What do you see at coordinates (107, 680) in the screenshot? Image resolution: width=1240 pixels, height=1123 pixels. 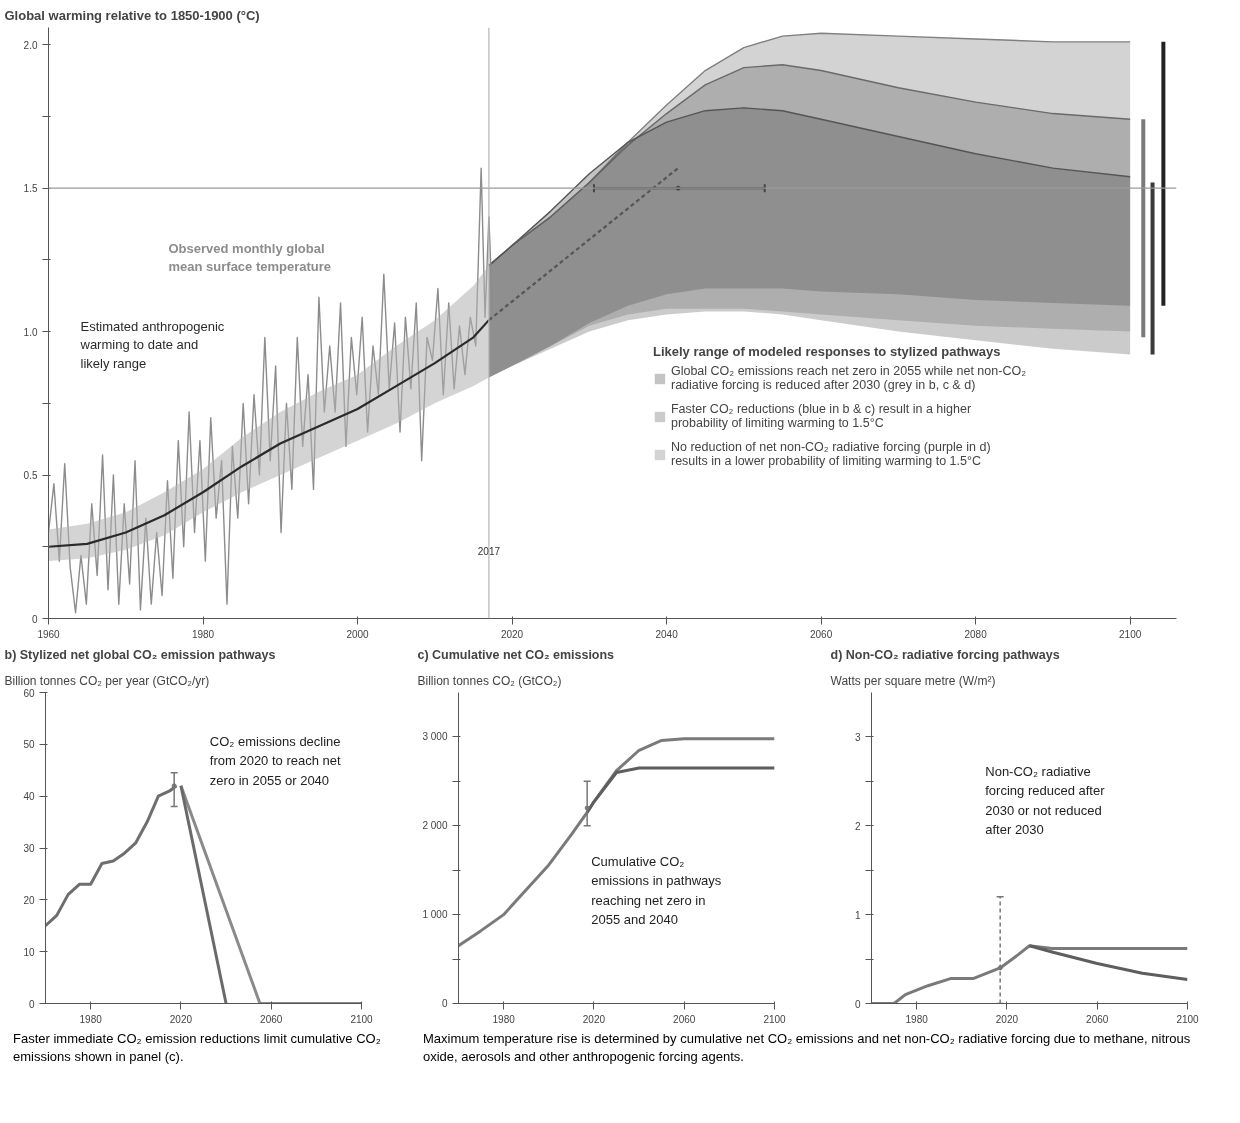 I see `y-axis-title: Billion tonnes CO₂ per year (GtCO₂/yr)` at bounding box center [107, 680].